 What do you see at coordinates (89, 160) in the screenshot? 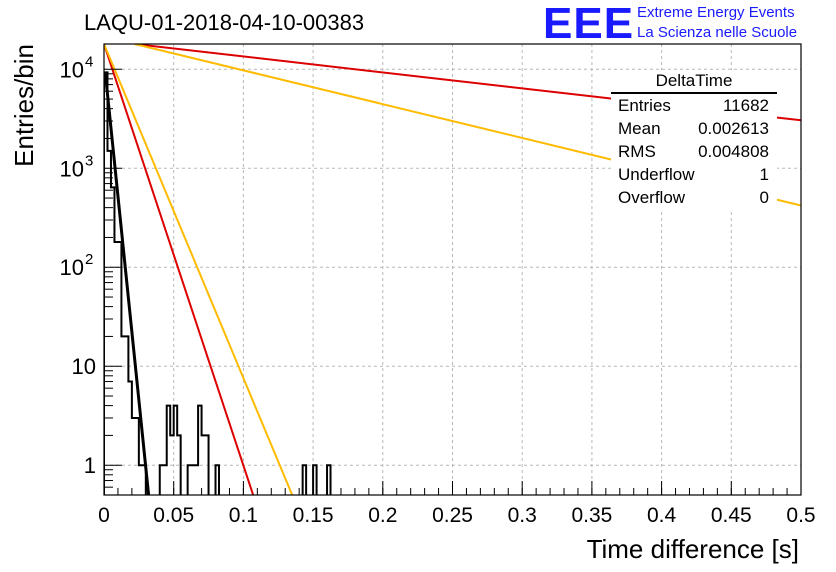
I see `y-tick-exponent: 3` at bounding box center [89, 160].